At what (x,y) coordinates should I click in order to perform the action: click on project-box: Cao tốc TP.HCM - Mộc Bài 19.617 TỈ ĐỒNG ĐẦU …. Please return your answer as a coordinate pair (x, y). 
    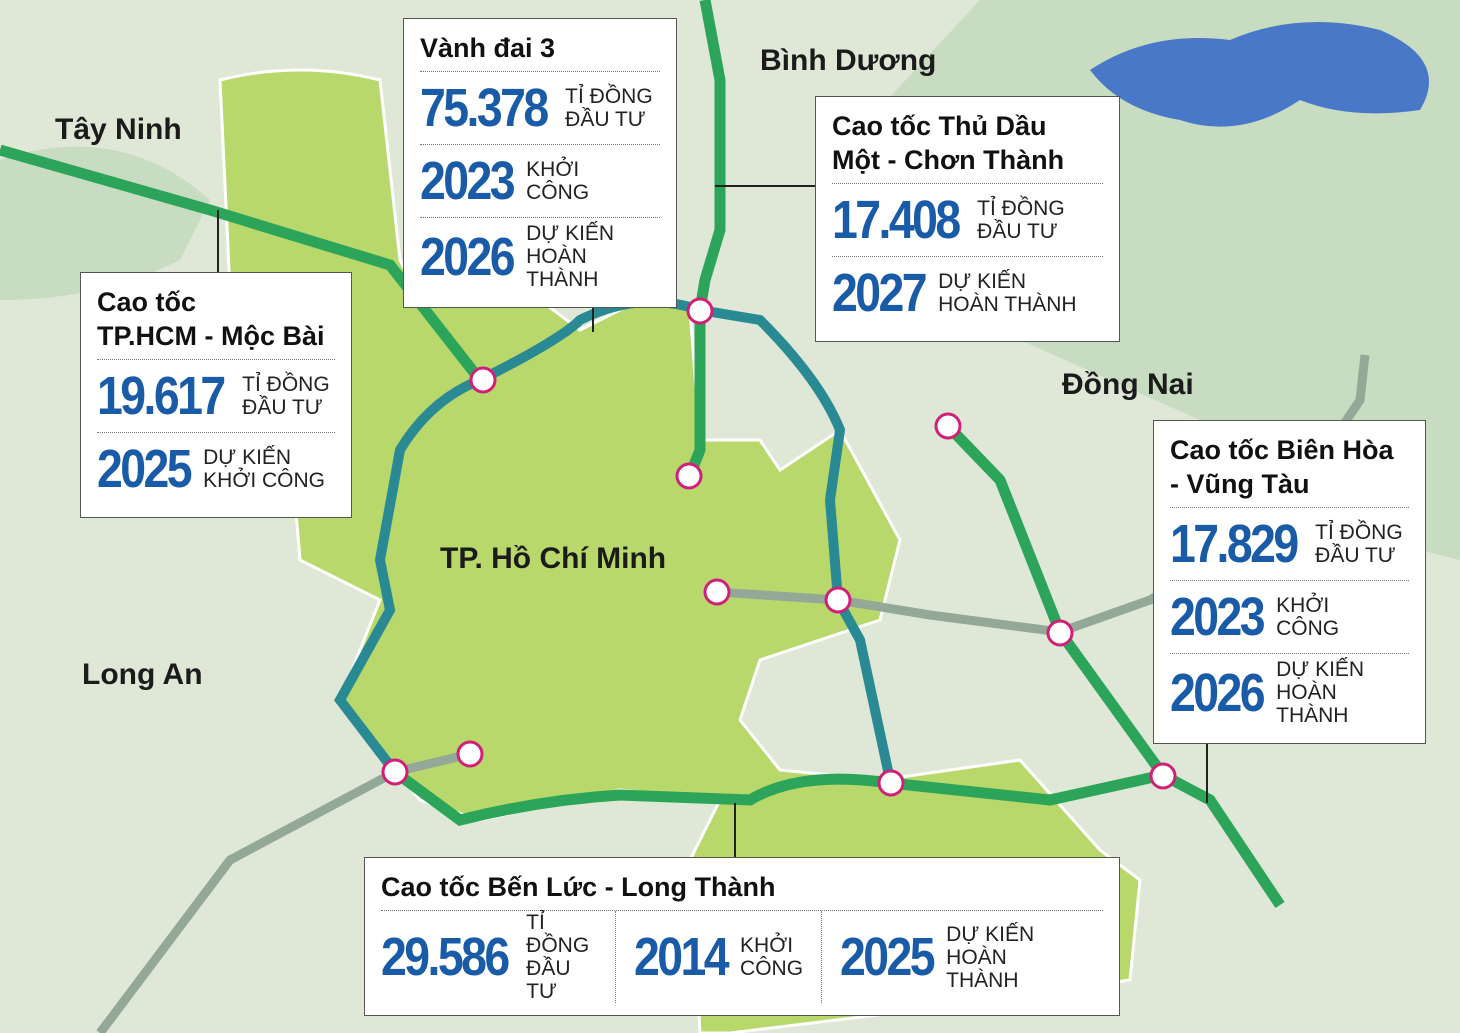
    Looking at the image, I should click on (216, 395).